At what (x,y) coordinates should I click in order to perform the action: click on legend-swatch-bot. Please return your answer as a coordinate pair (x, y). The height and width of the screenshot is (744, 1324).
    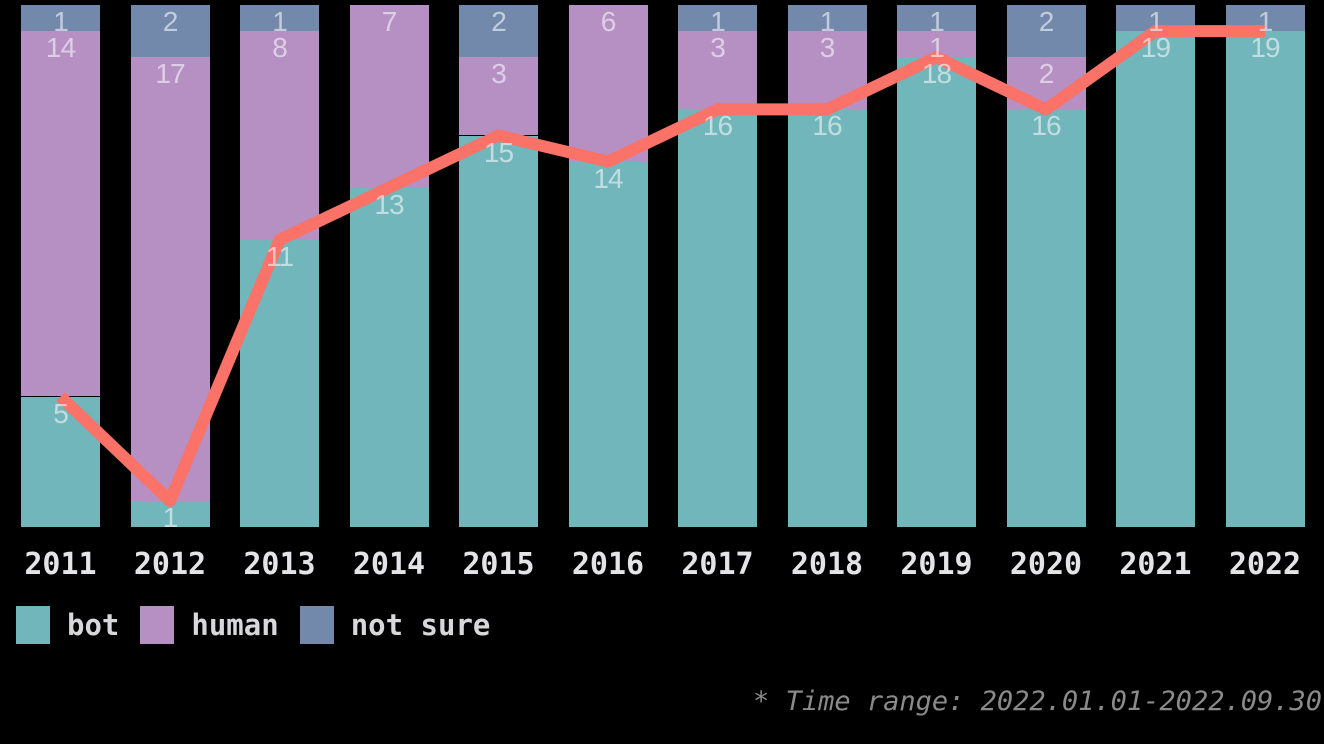
    Looking at the image, I should click on (33, 625).